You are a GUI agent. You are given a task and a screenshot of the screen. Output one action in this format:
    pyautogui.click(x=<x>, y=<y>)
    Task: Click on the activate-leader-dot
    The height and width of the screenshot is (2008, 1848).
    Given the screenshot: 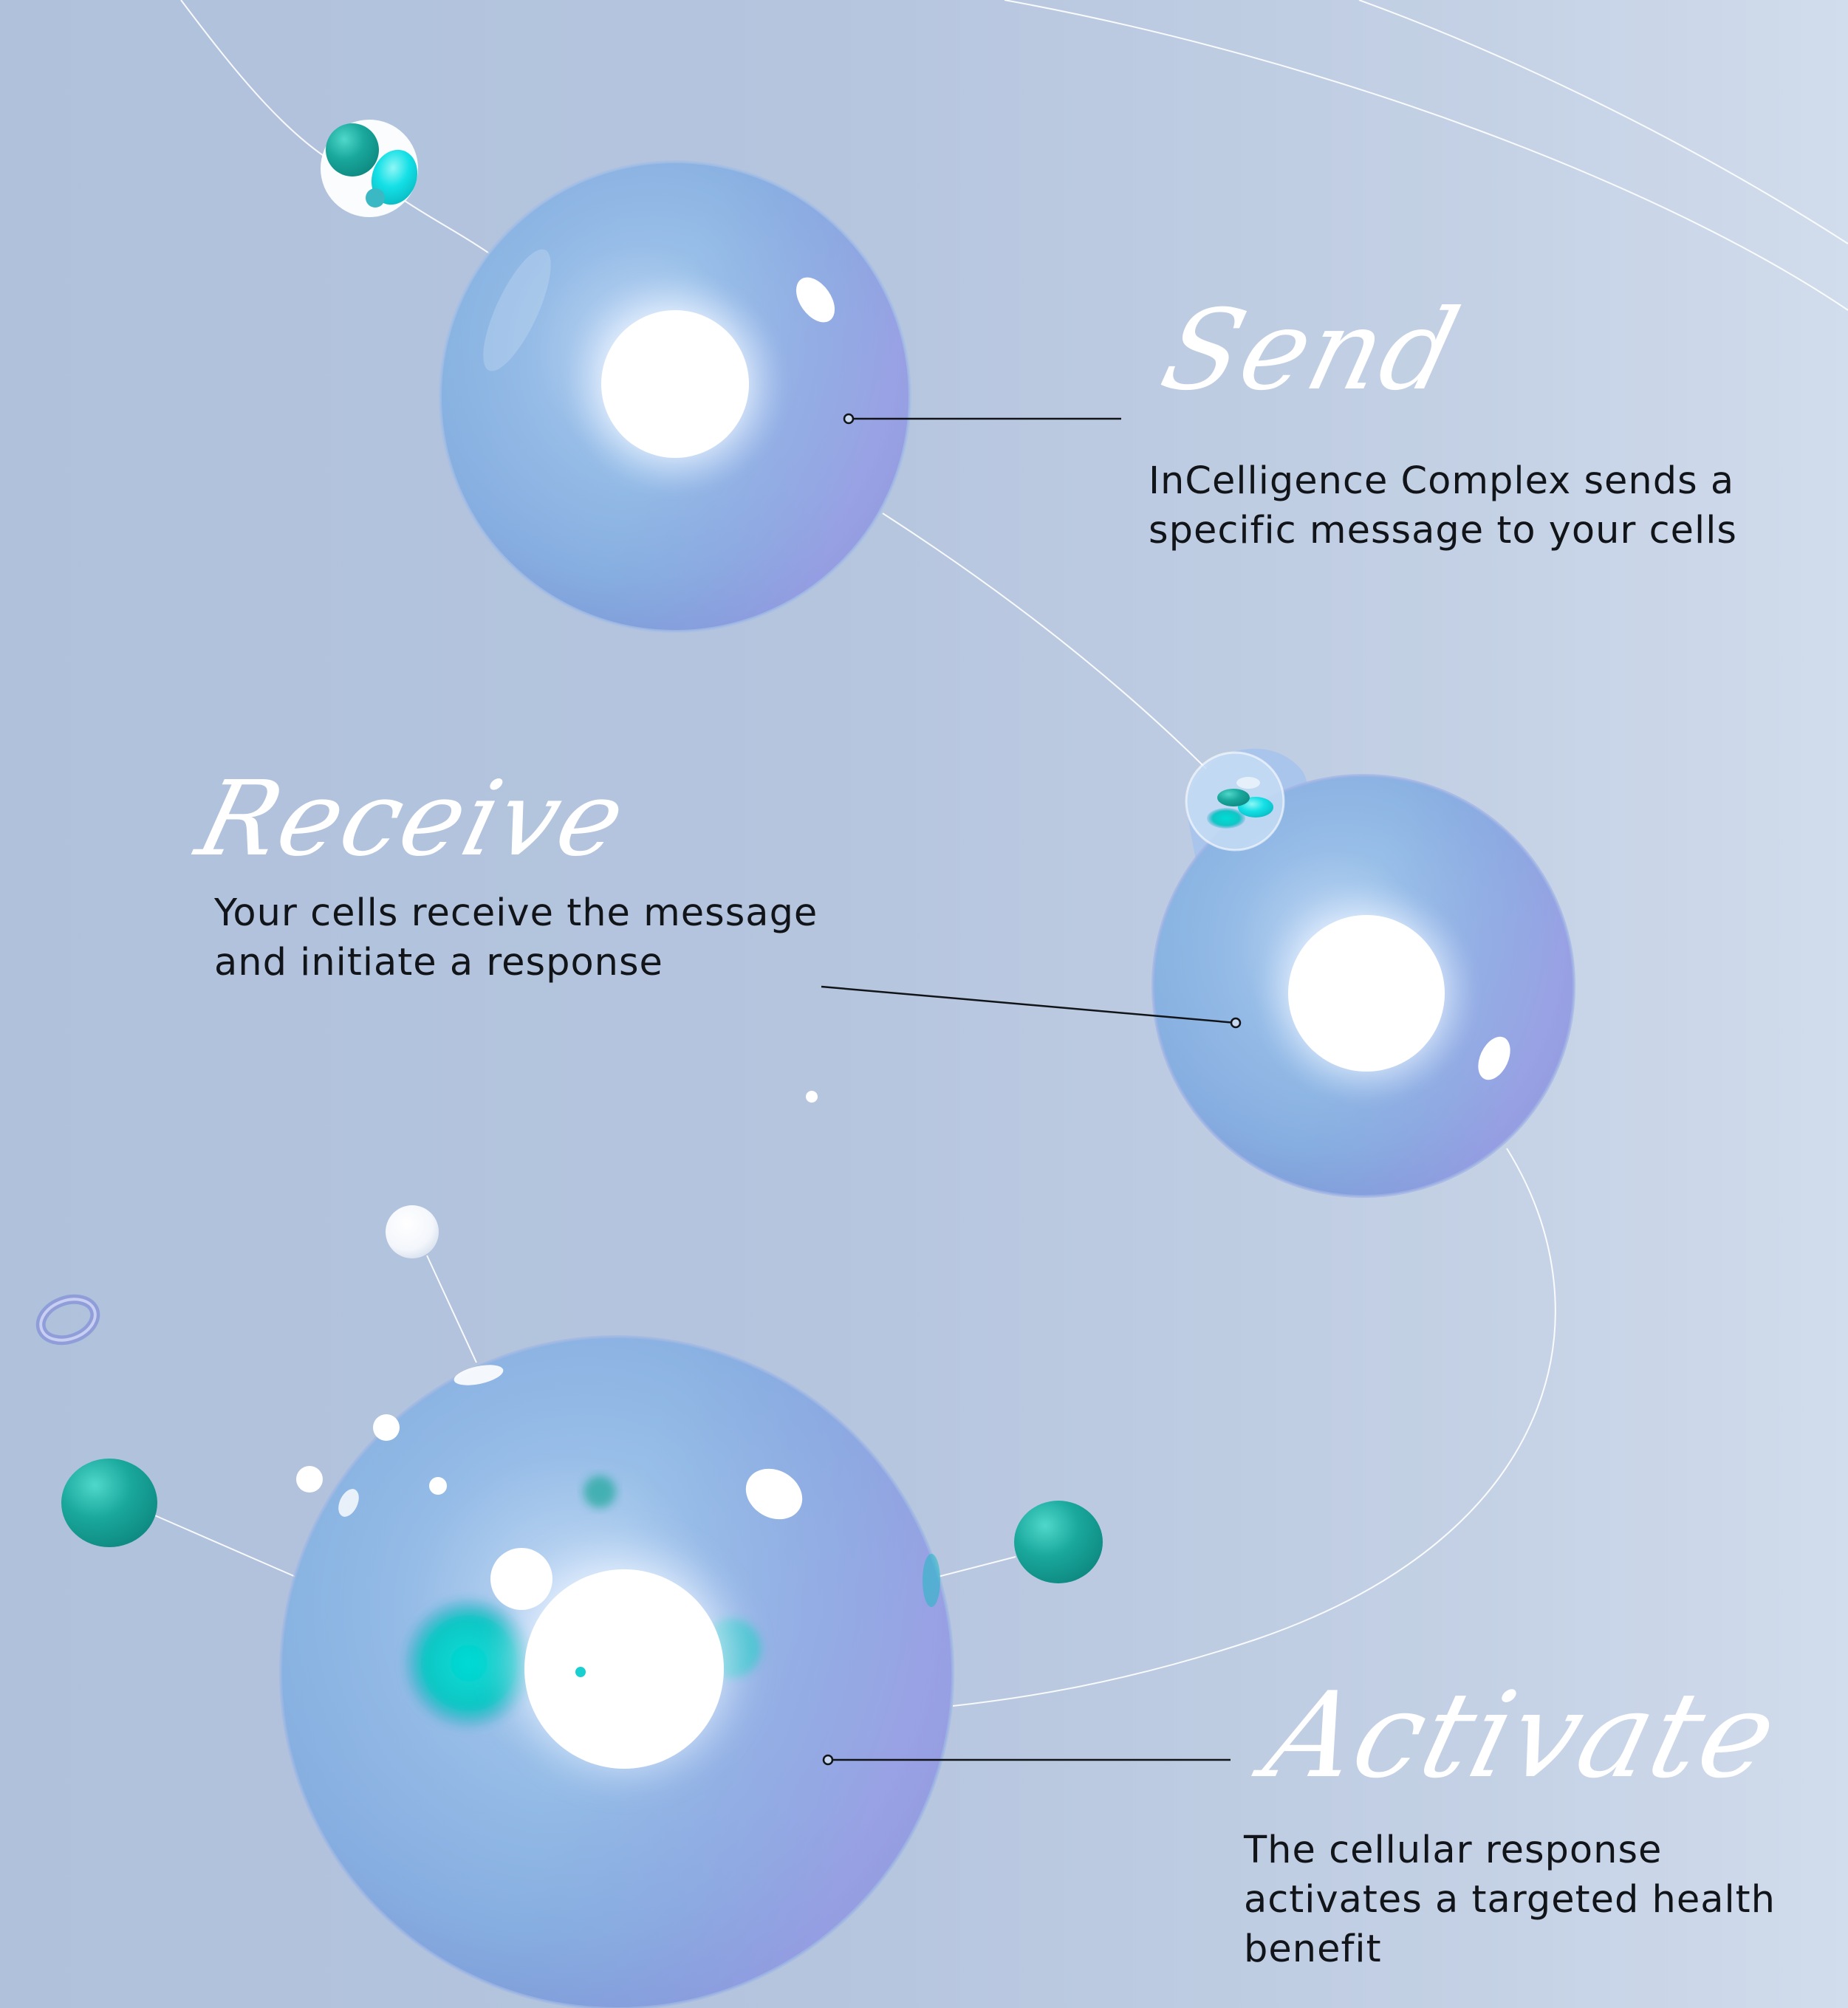 What is the action you would take?
    pyautogui.click(x=828, y=1760)
    